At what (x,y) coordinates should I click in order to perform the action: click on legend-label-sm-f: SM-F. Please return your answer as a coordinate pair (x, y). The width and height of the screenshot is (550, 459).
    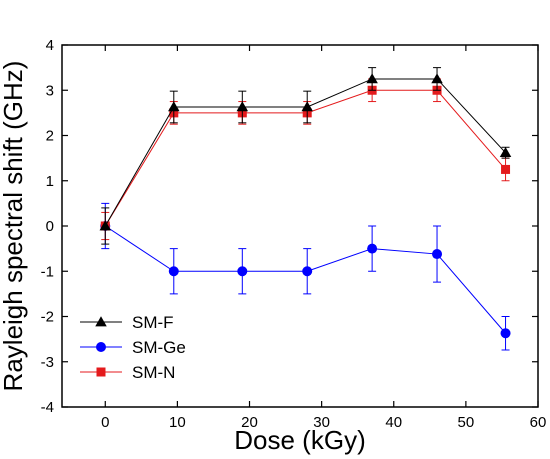
    Looking at the image, I should click on (153, 322).